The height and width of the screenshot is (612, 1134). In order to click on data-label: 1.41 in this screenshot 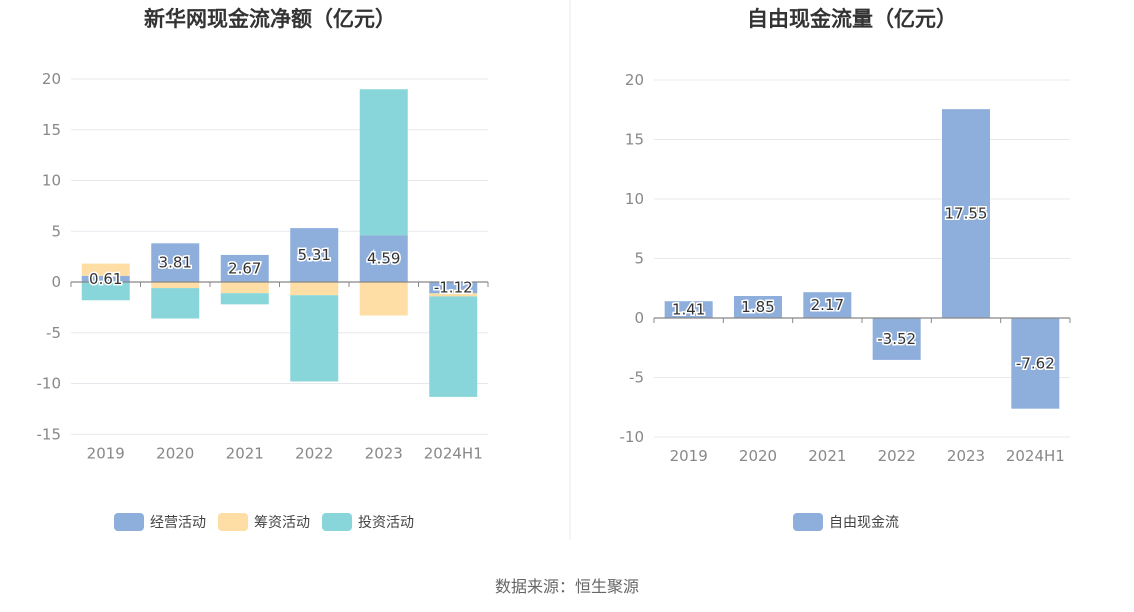, I will do `click(688, 310)`.